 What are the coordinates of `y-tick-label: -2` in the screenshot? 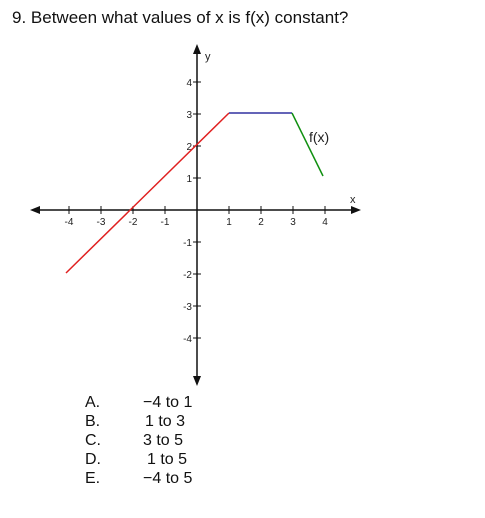 It's located at (187, 275).